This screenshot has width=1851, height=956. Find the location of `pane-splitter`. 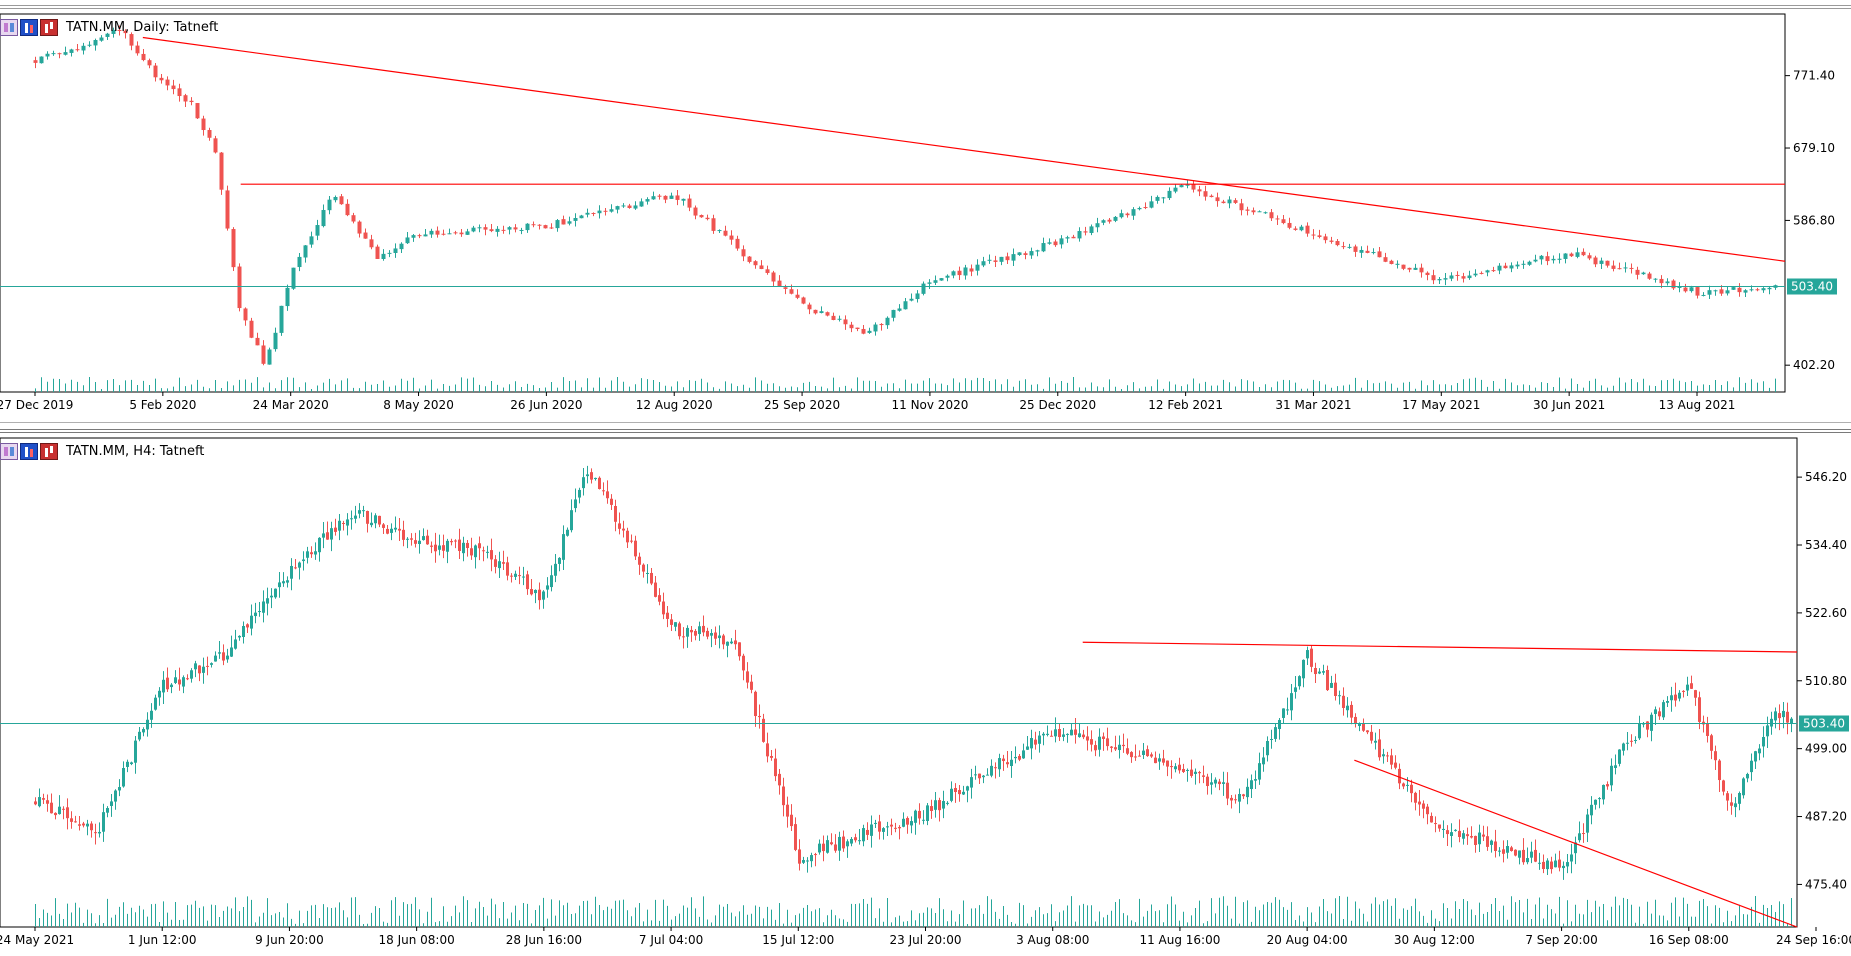

pane-splitter is located at coordinates (925, 428).